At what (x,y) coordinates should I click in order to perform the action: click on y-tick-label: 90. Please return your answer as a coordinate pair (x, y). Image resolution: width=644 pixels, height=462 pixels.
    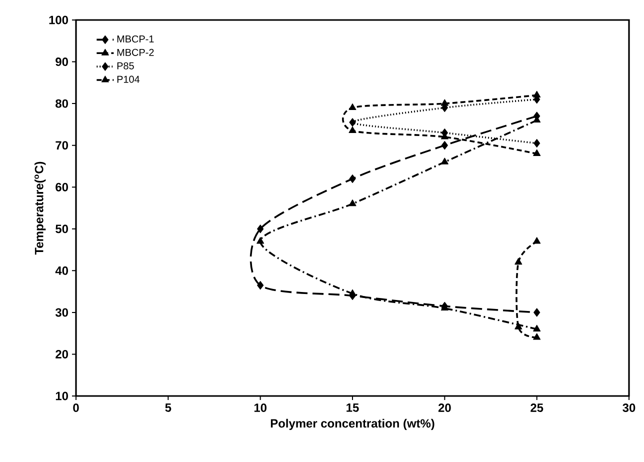
    Looking at the image, I should click on (62, 62).